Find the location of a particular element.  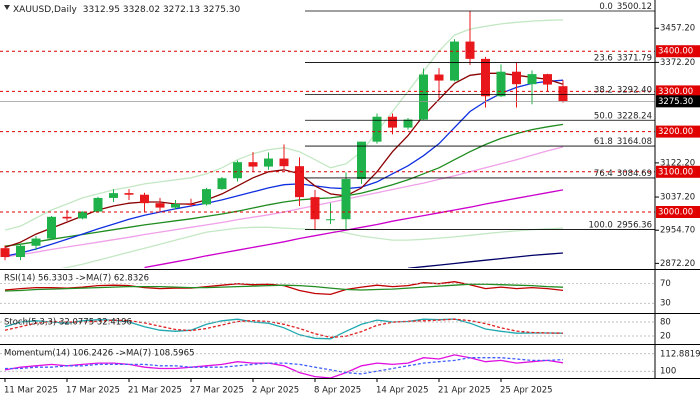

fib-label: 100.0 2956.36 is located at coordinates (621, 225).